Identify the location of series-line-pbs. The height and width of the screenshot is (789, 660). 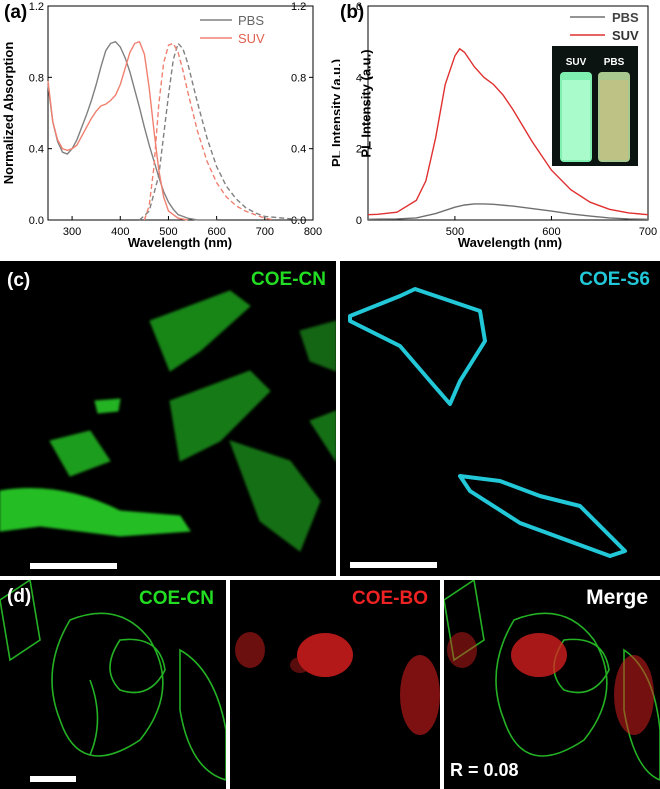
(508, 211).